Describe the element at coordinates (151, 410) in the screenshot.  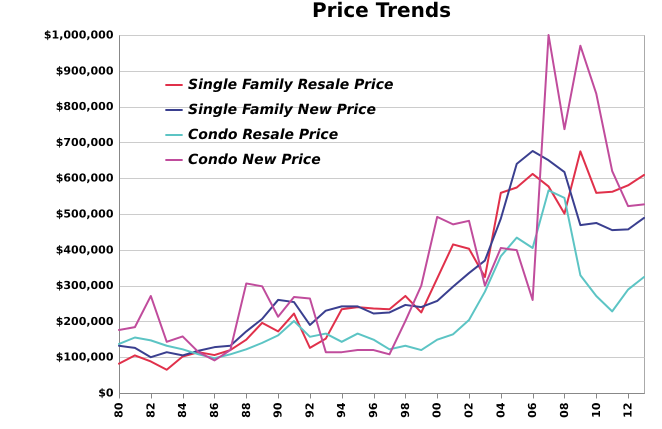
I see `x-tick-label: 82` at that location.